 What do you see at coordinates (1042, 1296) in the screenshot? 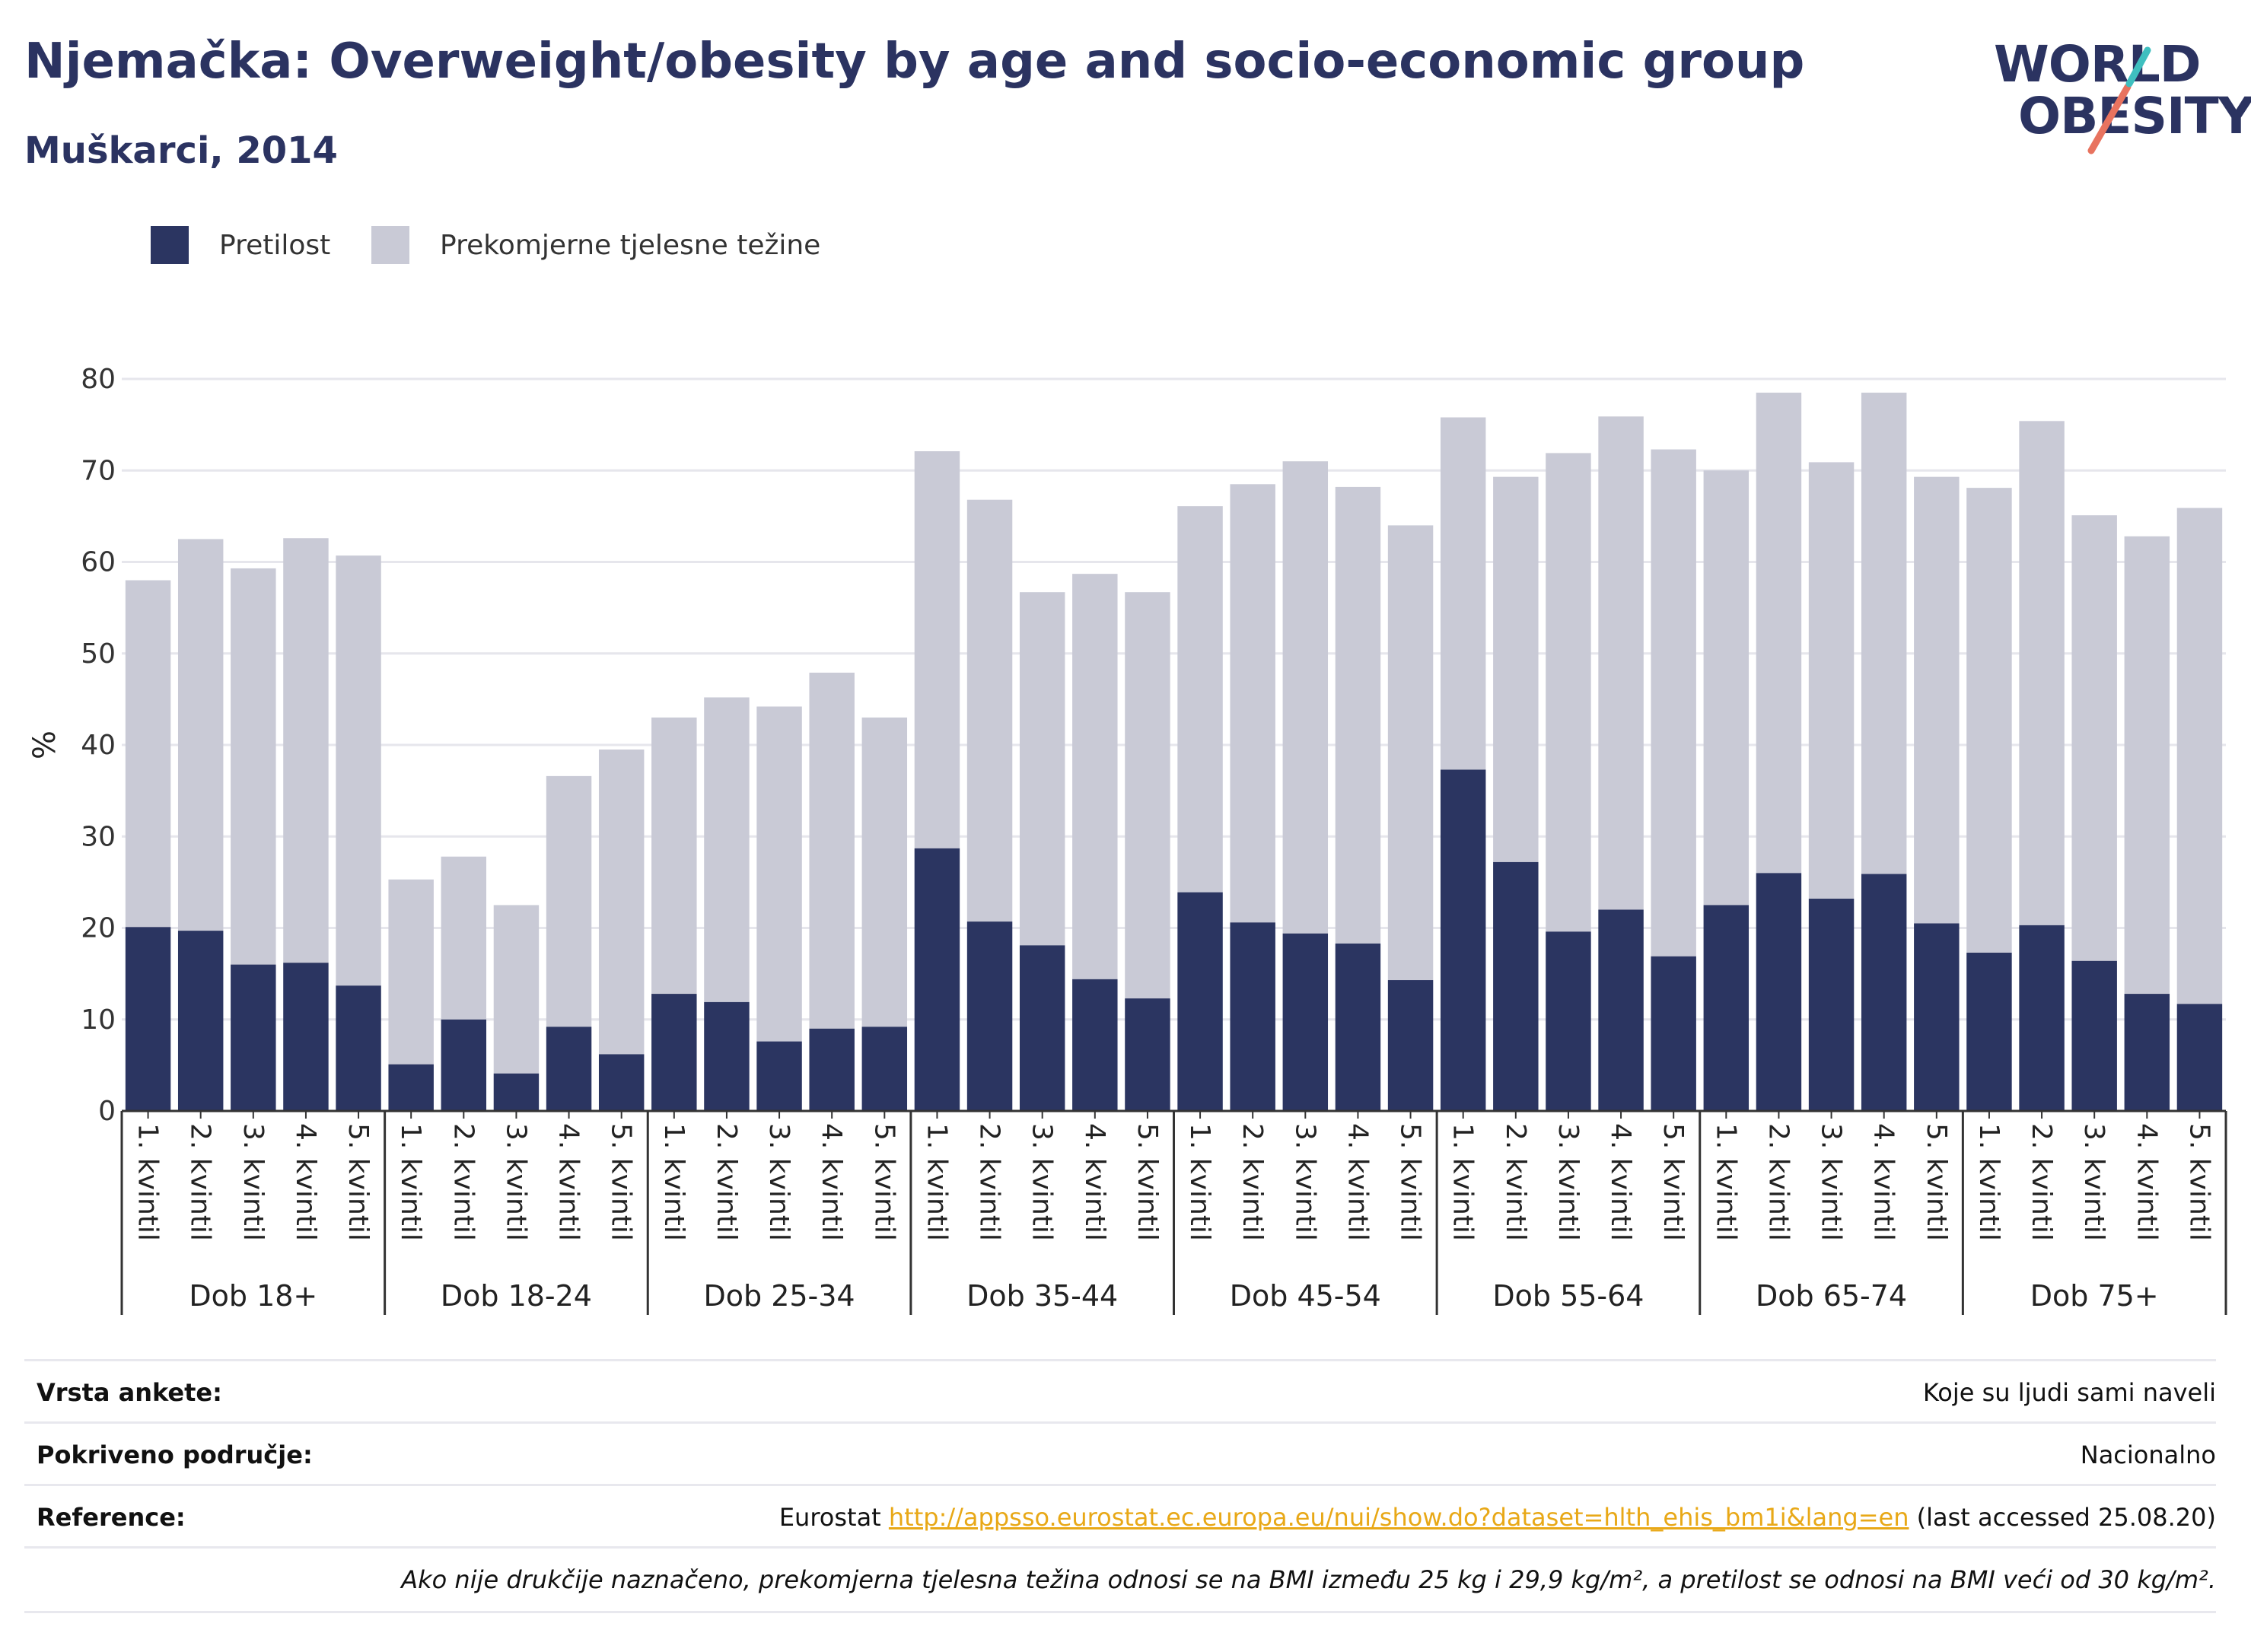
I see `group-label: Dob 35-44` at bounding box center [1042, 1296].